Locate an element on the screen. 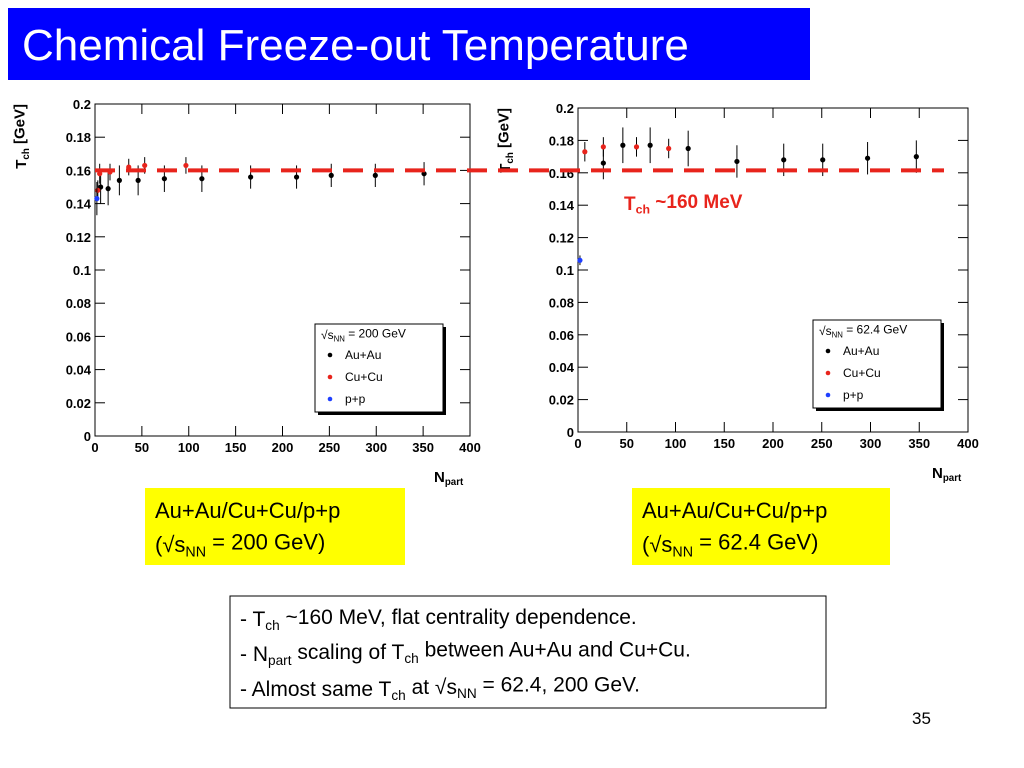 This screenshot has height=768, width=1024. text-part: [GeV] is located at coordinates (19, 126).